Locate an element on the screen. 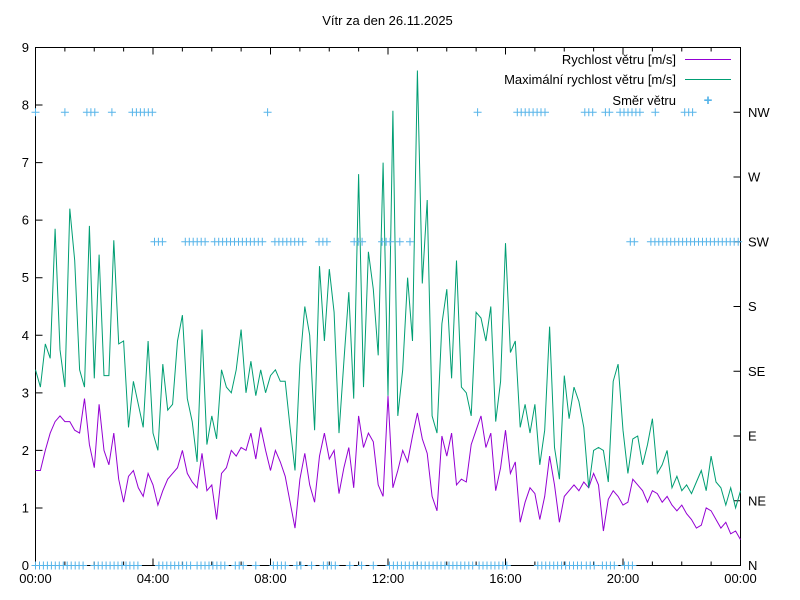 This screenshot has width=800, height=600. y-axis-tick-label: 2 is located at coordinates (25, 450).